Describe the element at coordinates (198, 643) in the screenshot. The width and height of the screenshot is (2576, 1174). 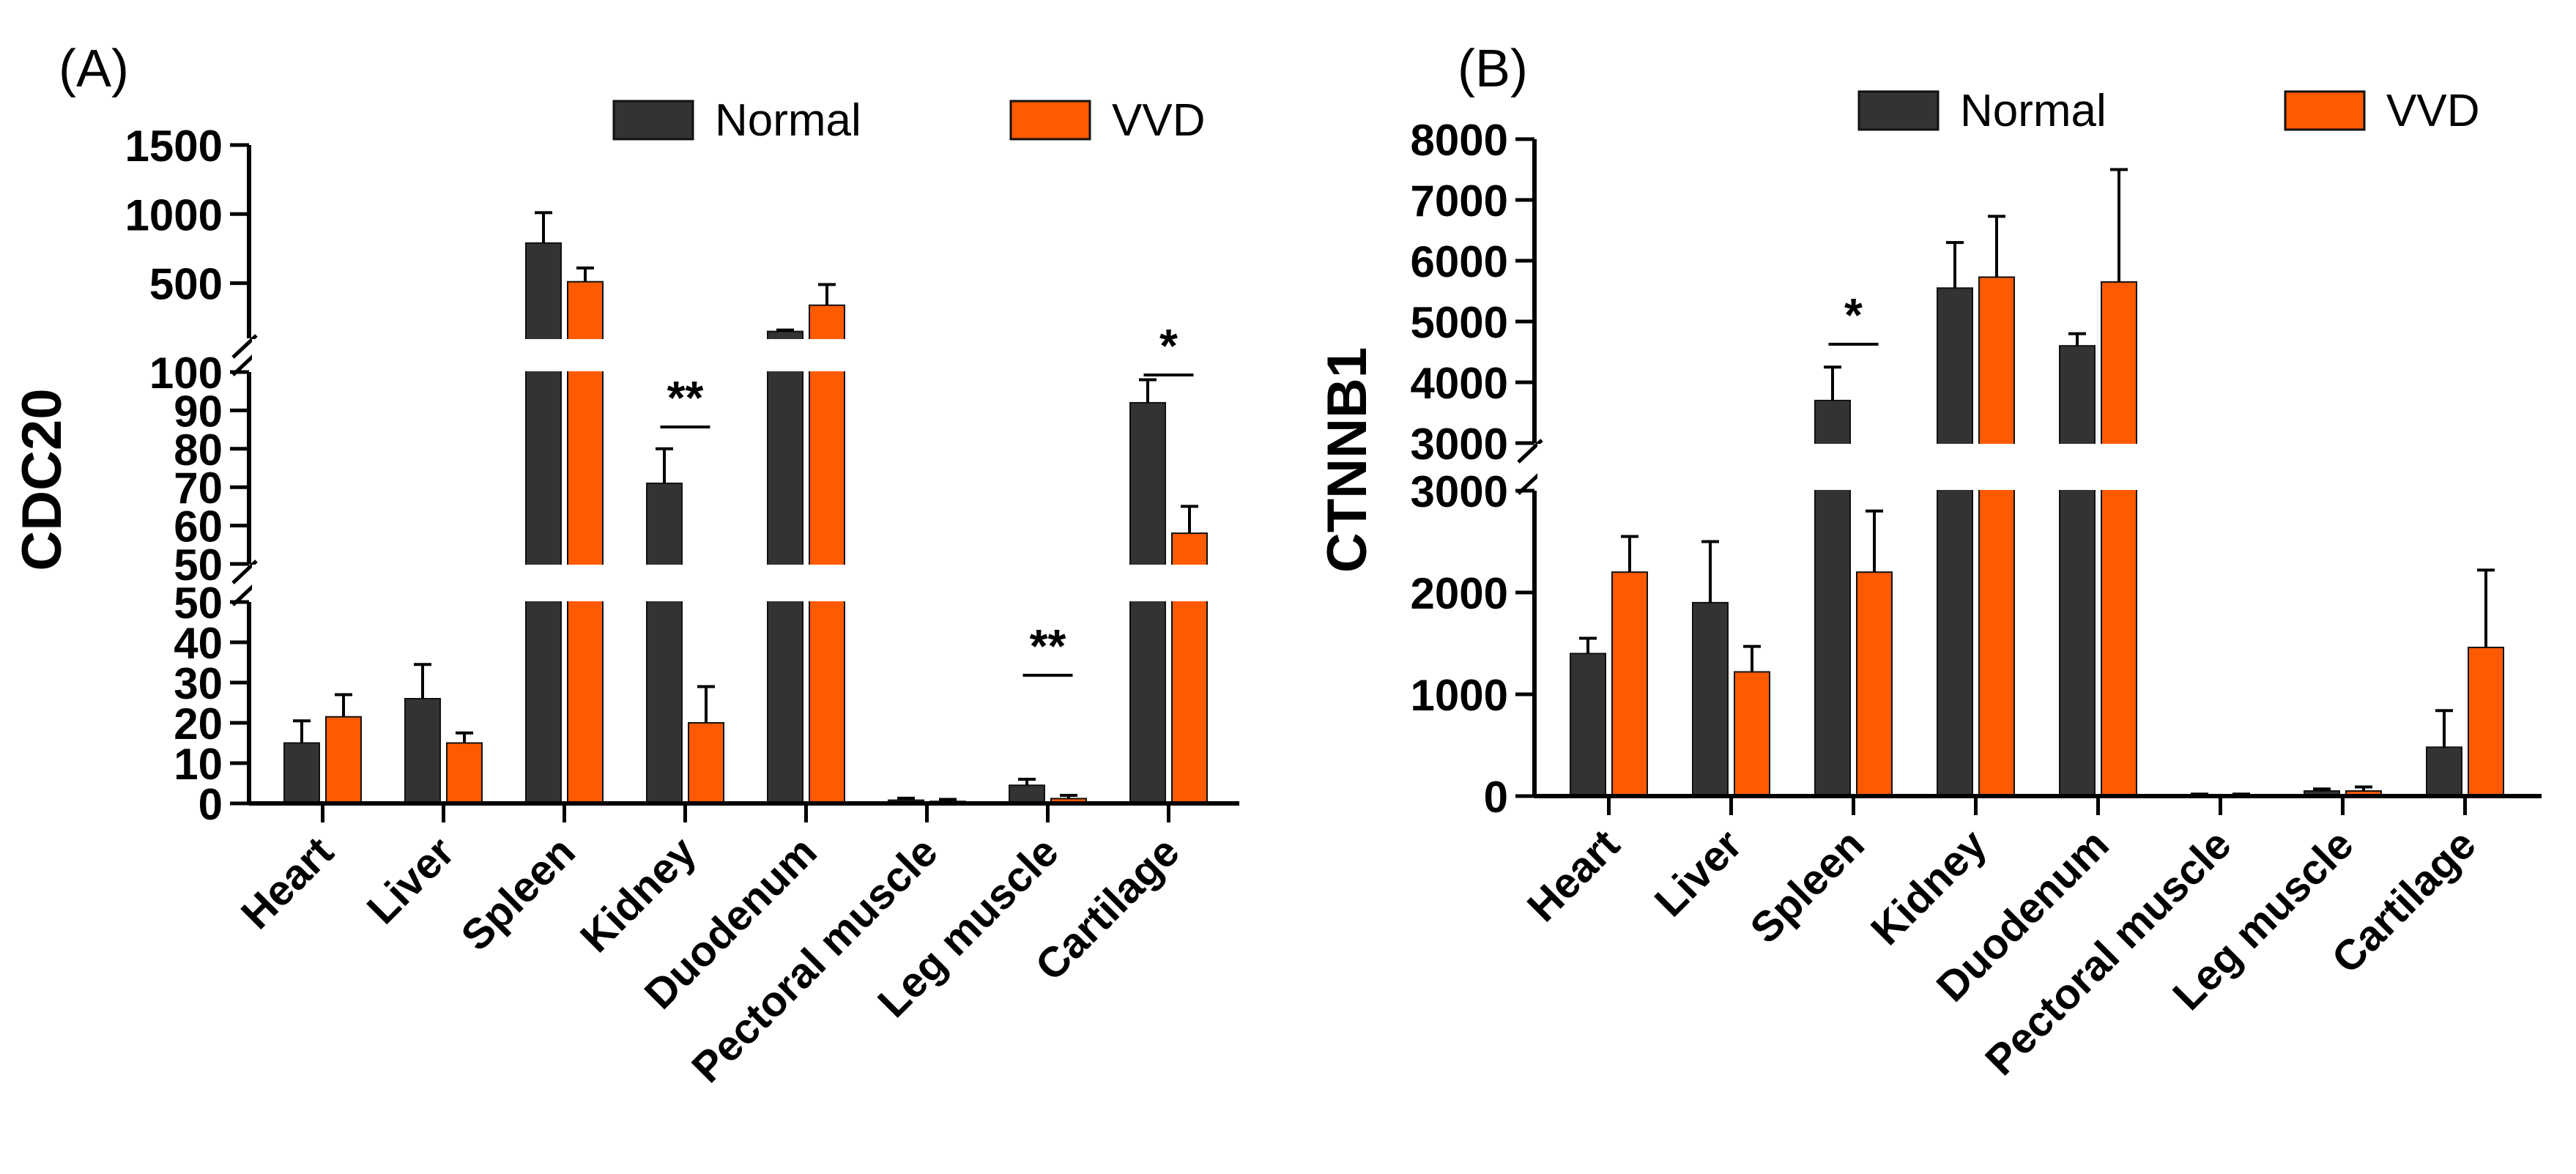
I see `y-tick-label: 40` at that location.